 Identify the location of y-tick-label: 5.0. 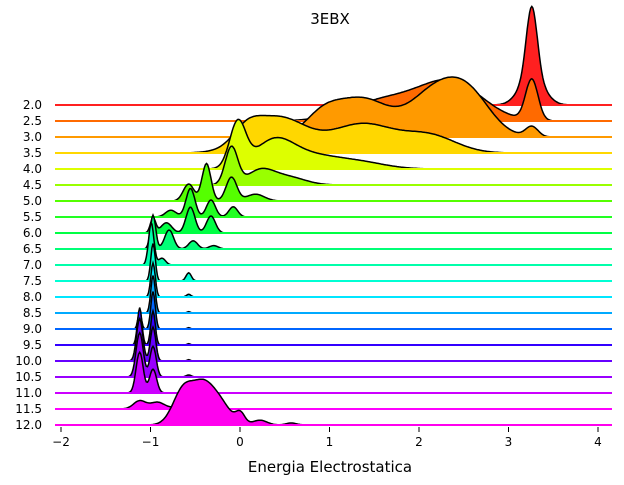
(32, 201).